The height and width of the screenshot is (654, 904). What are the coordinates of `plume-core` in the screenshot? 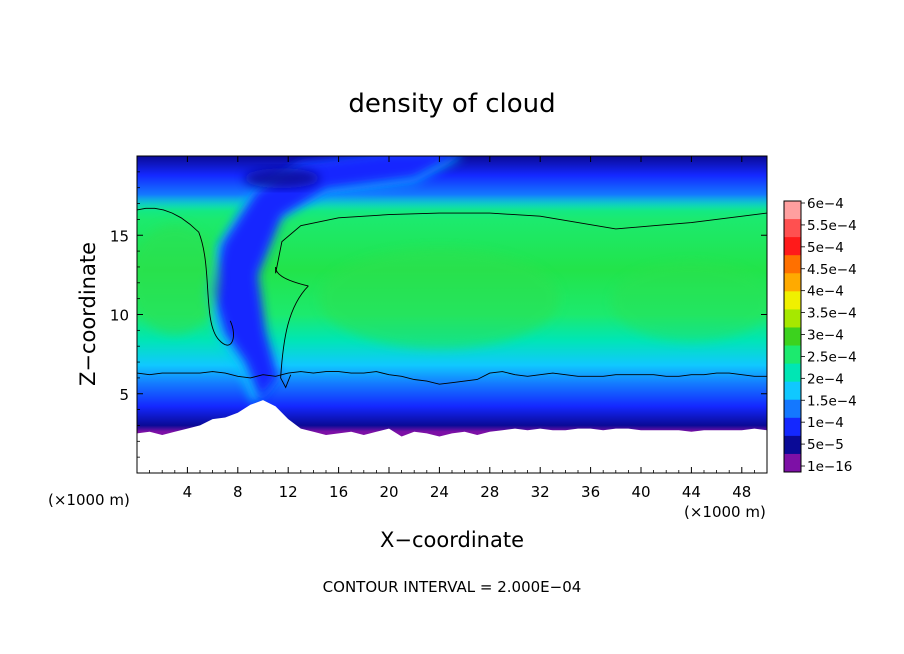 It's located at (334, 278).